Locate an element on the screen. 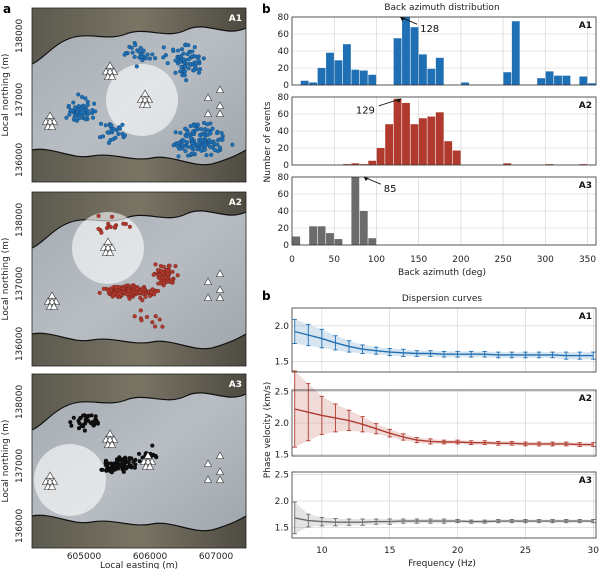 The image size is (600, 569). map-ytick: 138000 is located at coordinates (20, 36).